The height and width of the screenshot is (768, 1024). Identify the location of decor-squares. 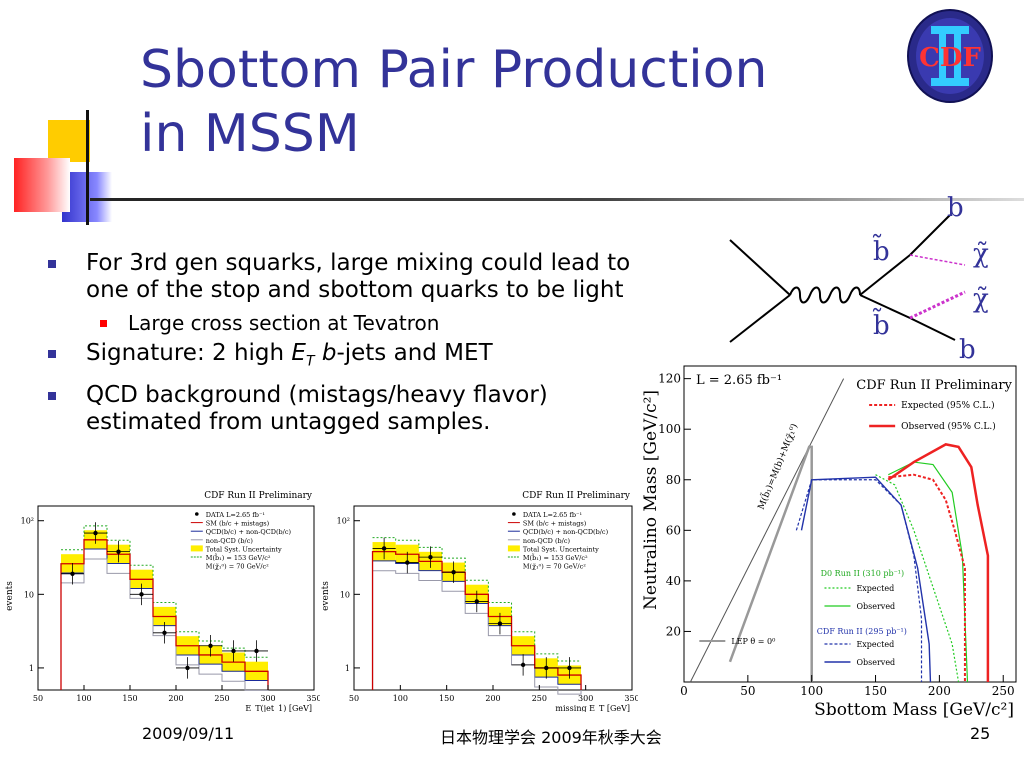
(70, 162).